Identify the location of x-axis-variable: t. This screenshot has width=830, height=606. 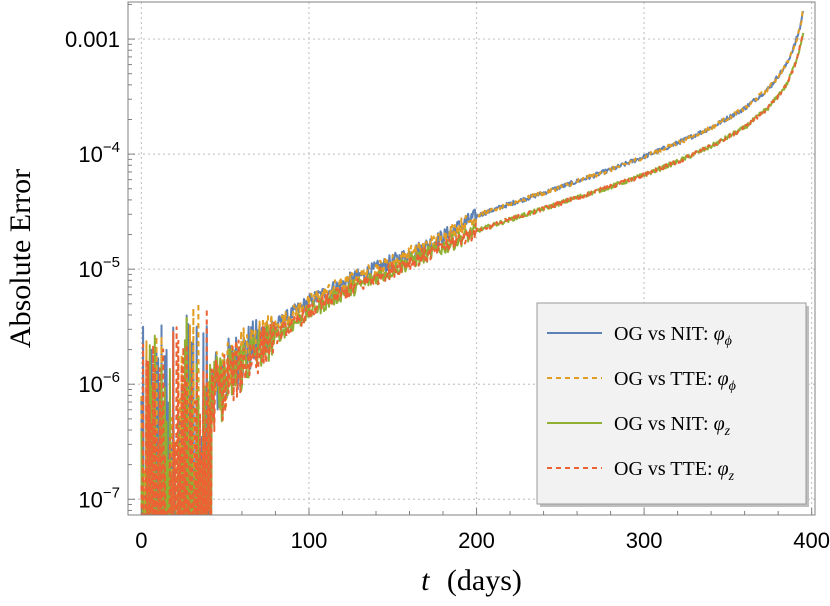
(425, 580).